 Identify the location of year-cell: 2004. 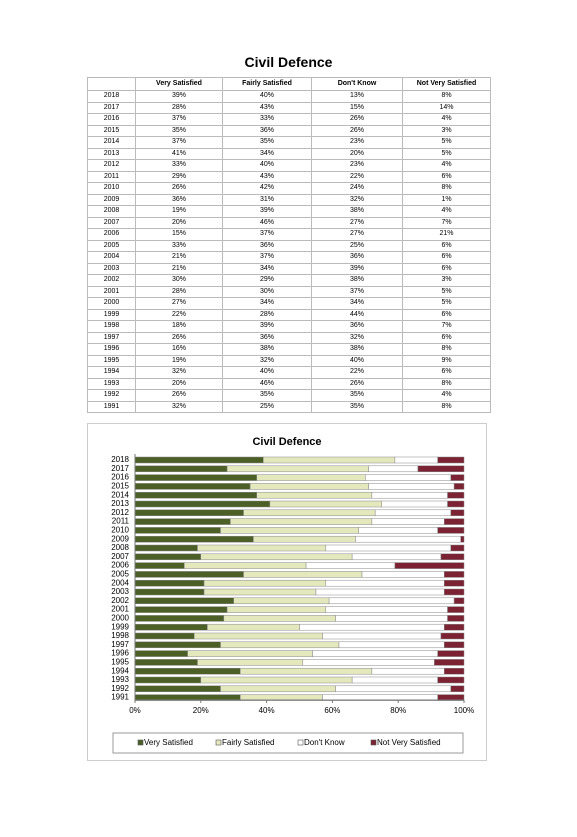
(111, 257).